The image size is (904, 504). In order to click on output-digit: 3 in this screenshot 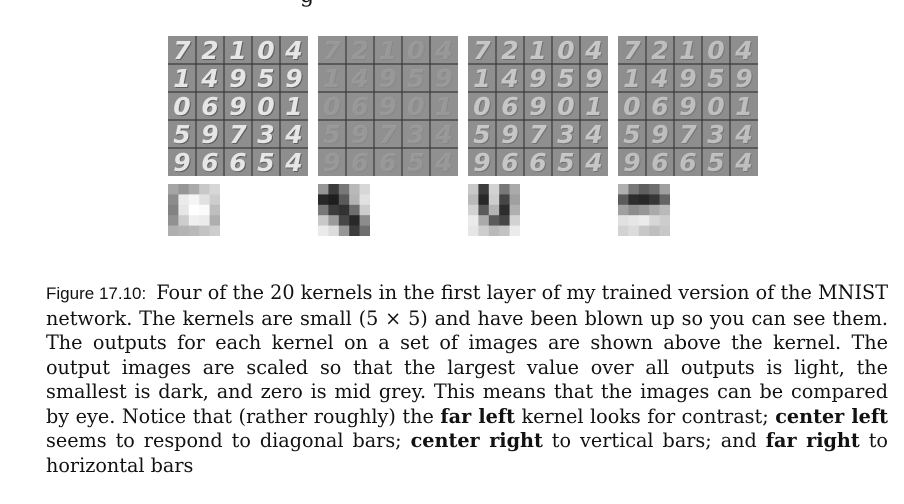, I will do `click(265, 134)`.